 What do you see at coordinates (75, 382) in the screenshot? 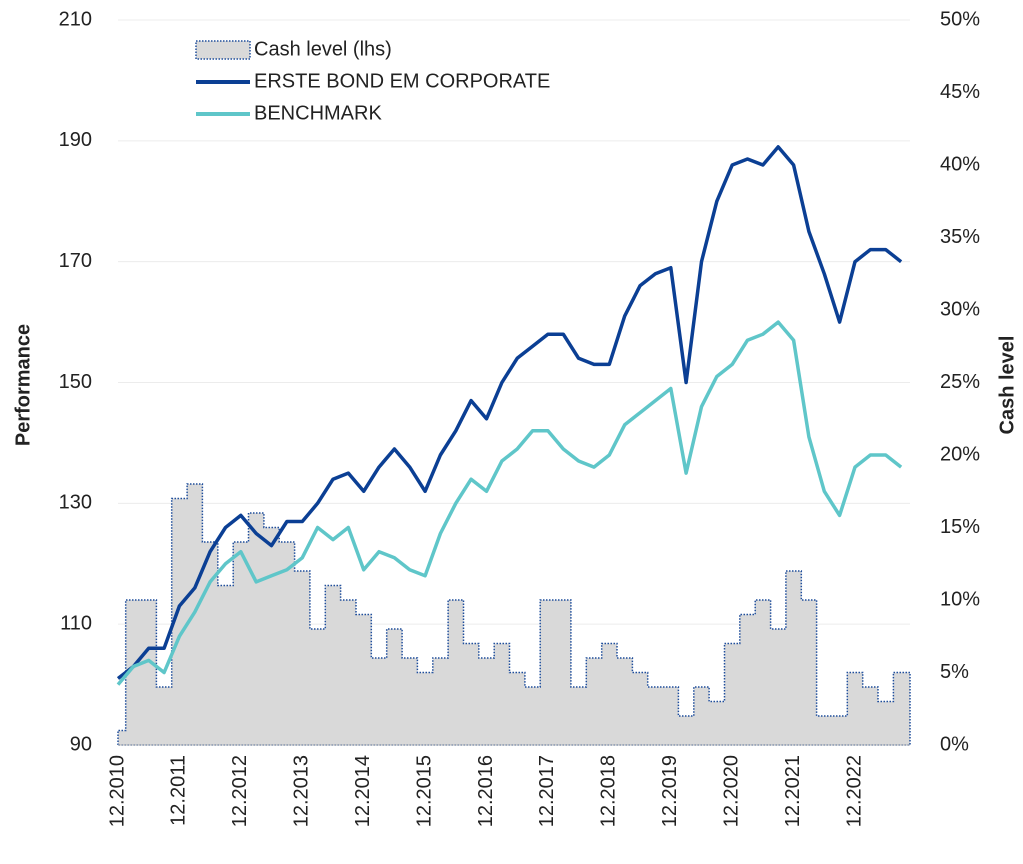
I see `y-tick-label: 150` at bounding box center [75, 382].